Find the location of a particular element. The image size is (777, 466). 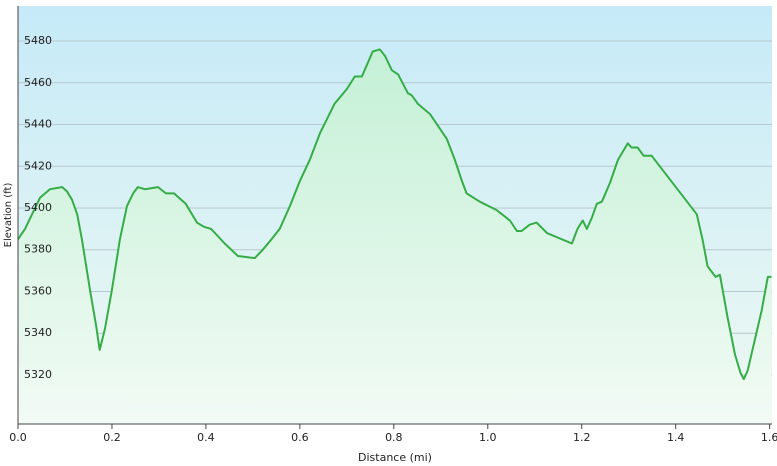

y-tick-label: 5420 is located at coordinates (38, 165).